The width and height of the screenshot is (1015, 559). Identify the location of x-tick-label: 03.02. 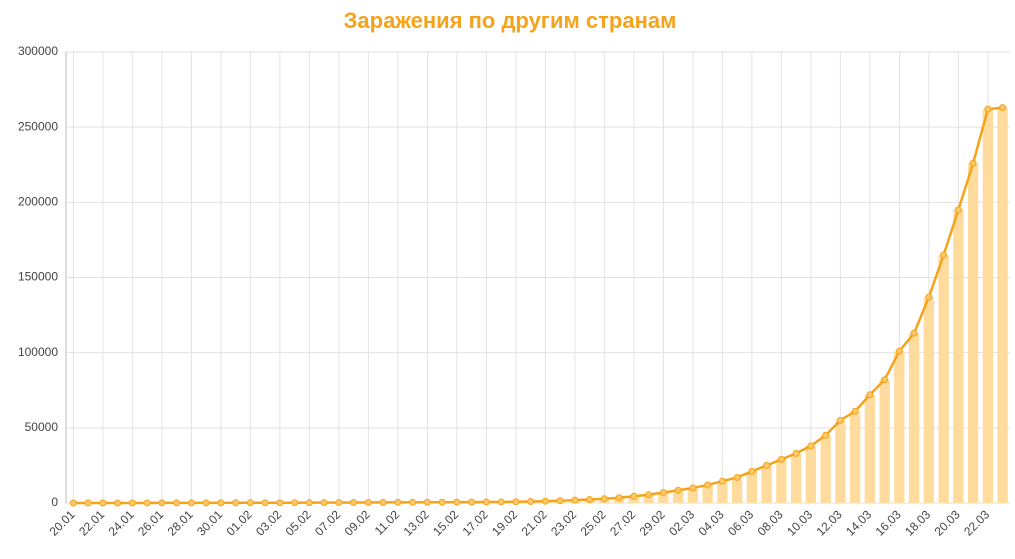
(268, 522).